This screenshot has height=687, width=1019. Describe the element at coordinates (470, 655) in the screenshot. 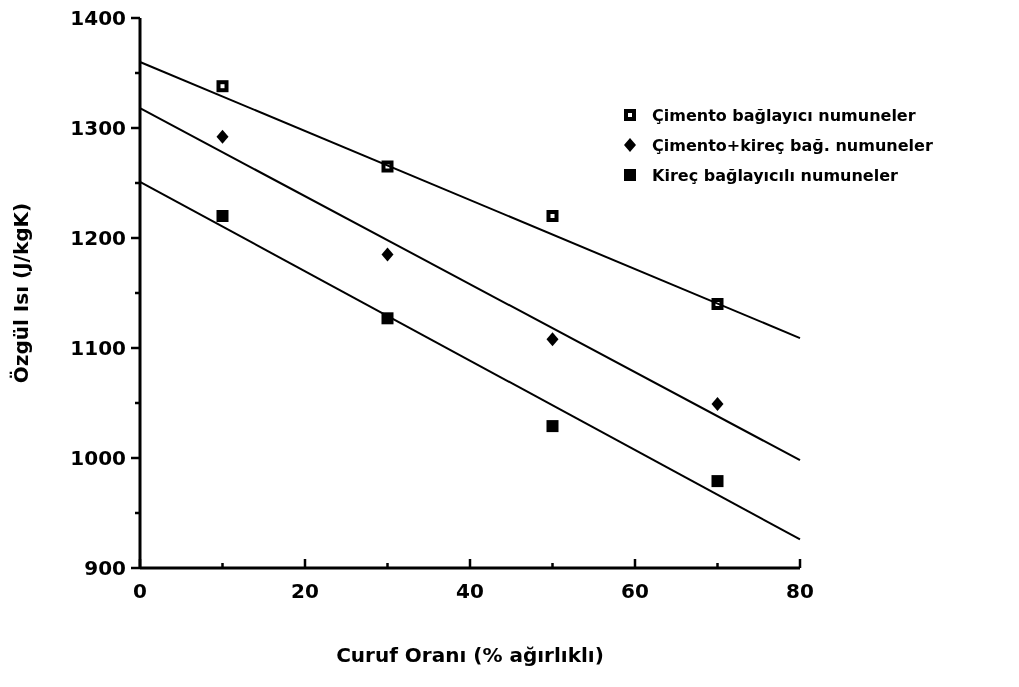

I see `x-axis-title: Curuf Oranı (% ağırlıklı)` at that location.